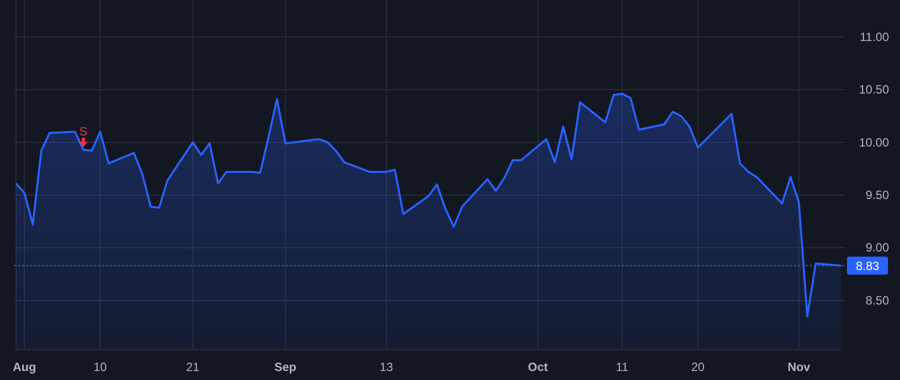 The width and height of the screenshot is (900, 380). I want to click on x-tick-label: Sep, so click(285, 367).